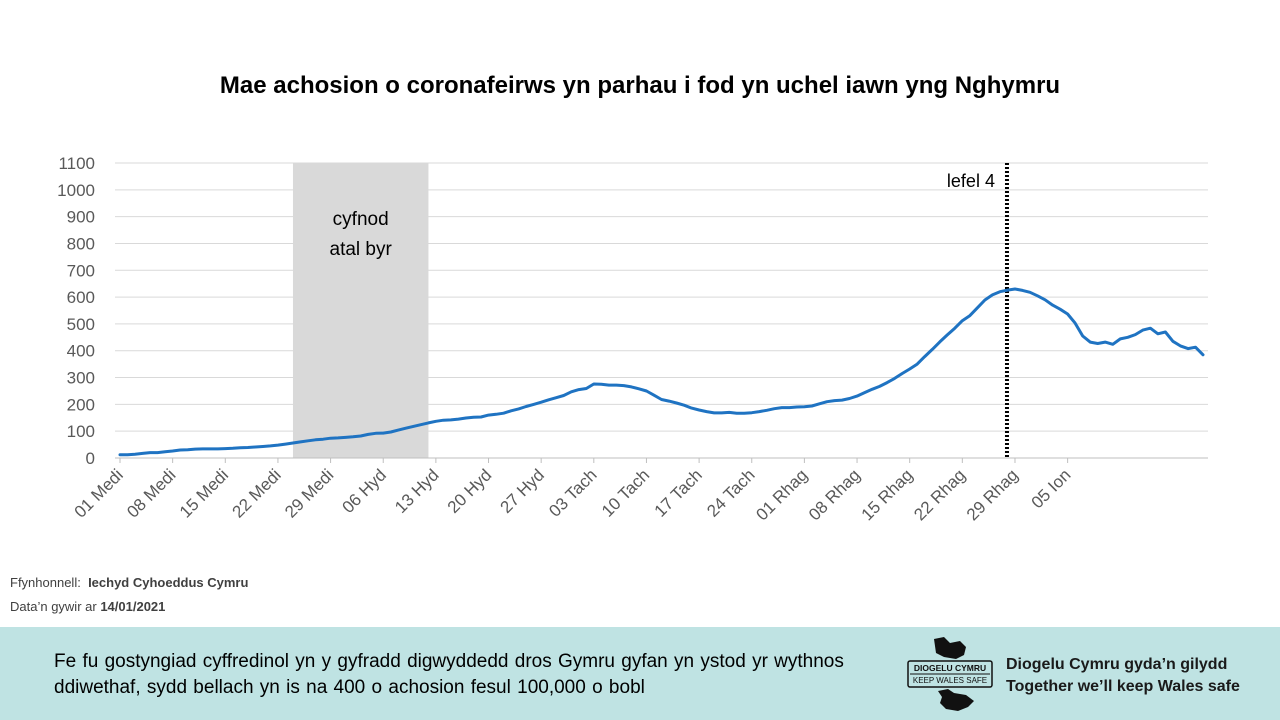 This screenshot has width=1280, height=720. What do you see at coordinates (950, 668) in the screenshot?
I see `logo-line1: DIOGELU CYMRU` at bounding box center [950, 668].